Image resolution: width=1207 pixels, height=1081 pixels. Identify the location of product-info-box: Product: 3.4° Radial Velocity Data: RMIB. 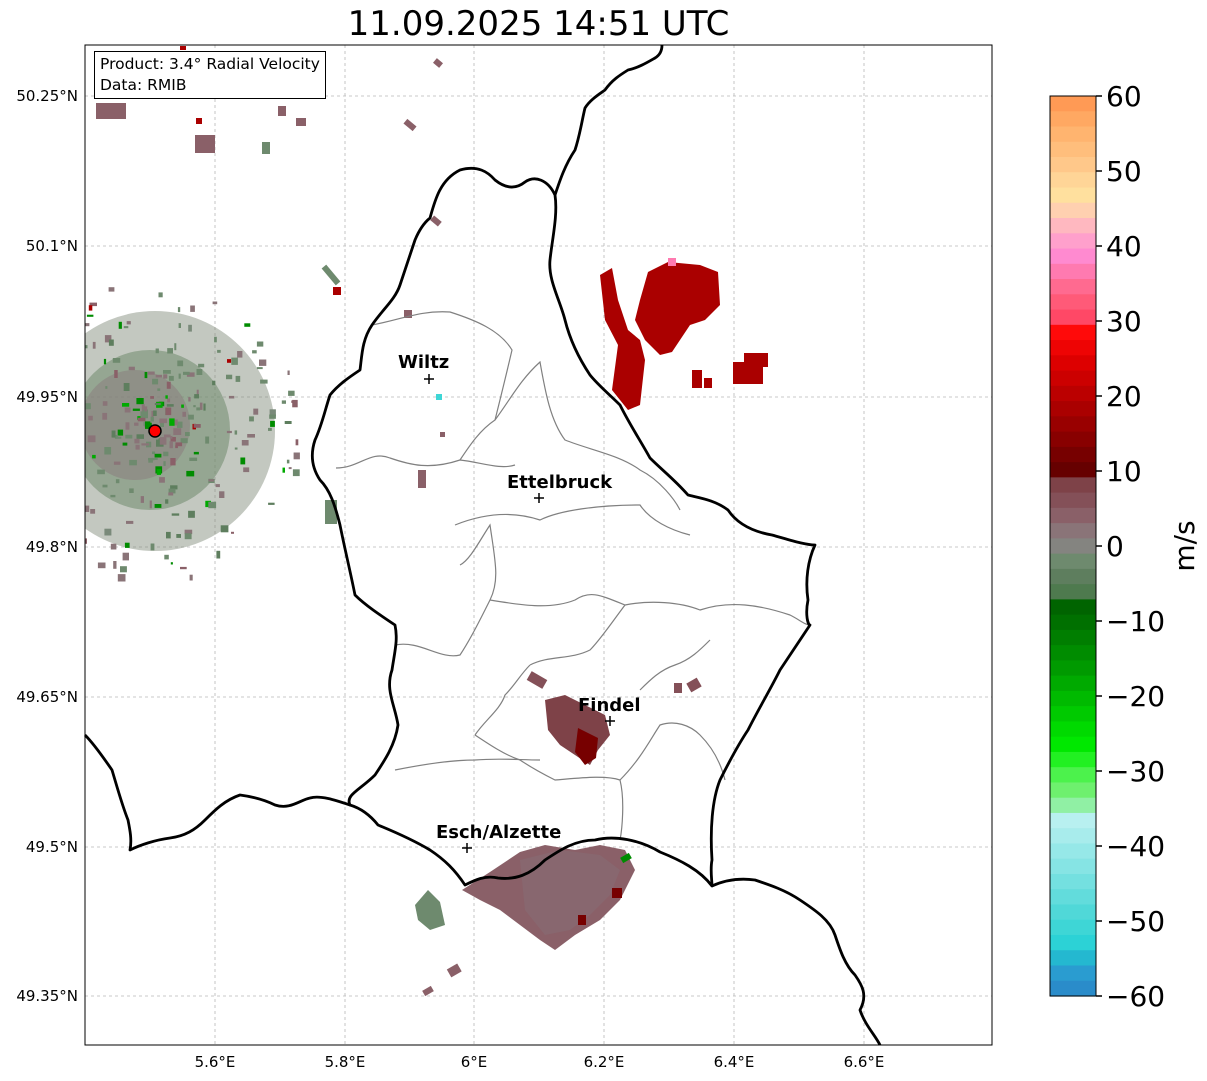
(210, 75).